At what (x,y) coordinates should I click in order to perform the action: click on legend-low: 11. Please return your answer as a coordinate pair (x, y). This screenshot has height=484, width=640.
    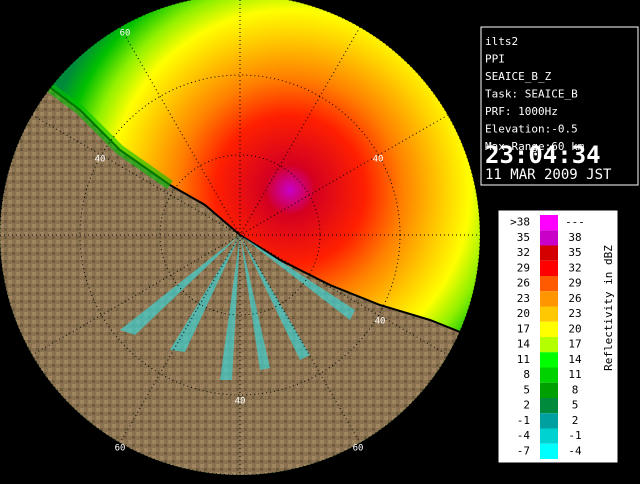
    Looking at the image, I should click on (523, 359).